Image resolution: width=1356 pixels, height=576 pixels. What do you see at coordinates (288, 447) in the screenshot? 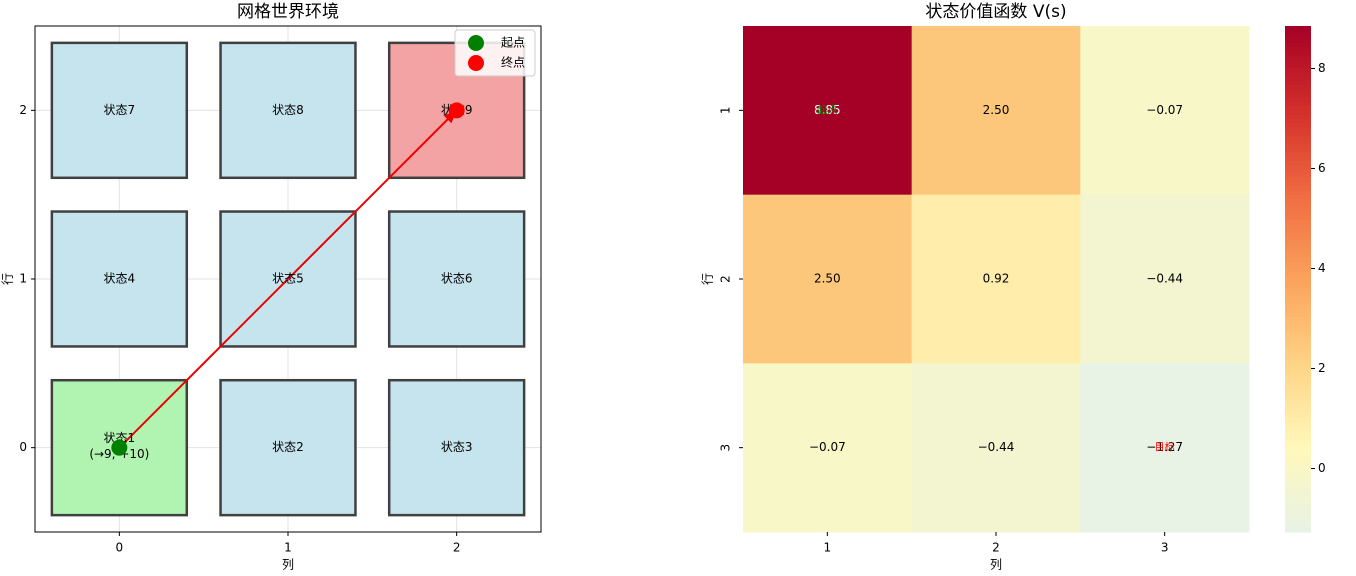
I see `cell-label: 状态2` at bounding box center [288, 447].